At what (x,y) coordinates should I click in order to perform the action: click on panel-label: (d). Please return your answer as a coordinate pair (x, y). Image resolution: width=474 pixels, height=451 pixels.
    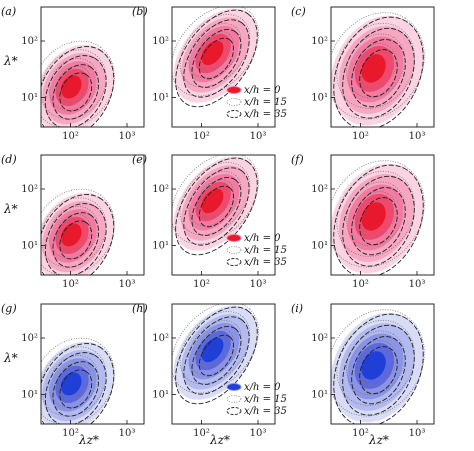
    Looking at the image, I should click on (9, 159).